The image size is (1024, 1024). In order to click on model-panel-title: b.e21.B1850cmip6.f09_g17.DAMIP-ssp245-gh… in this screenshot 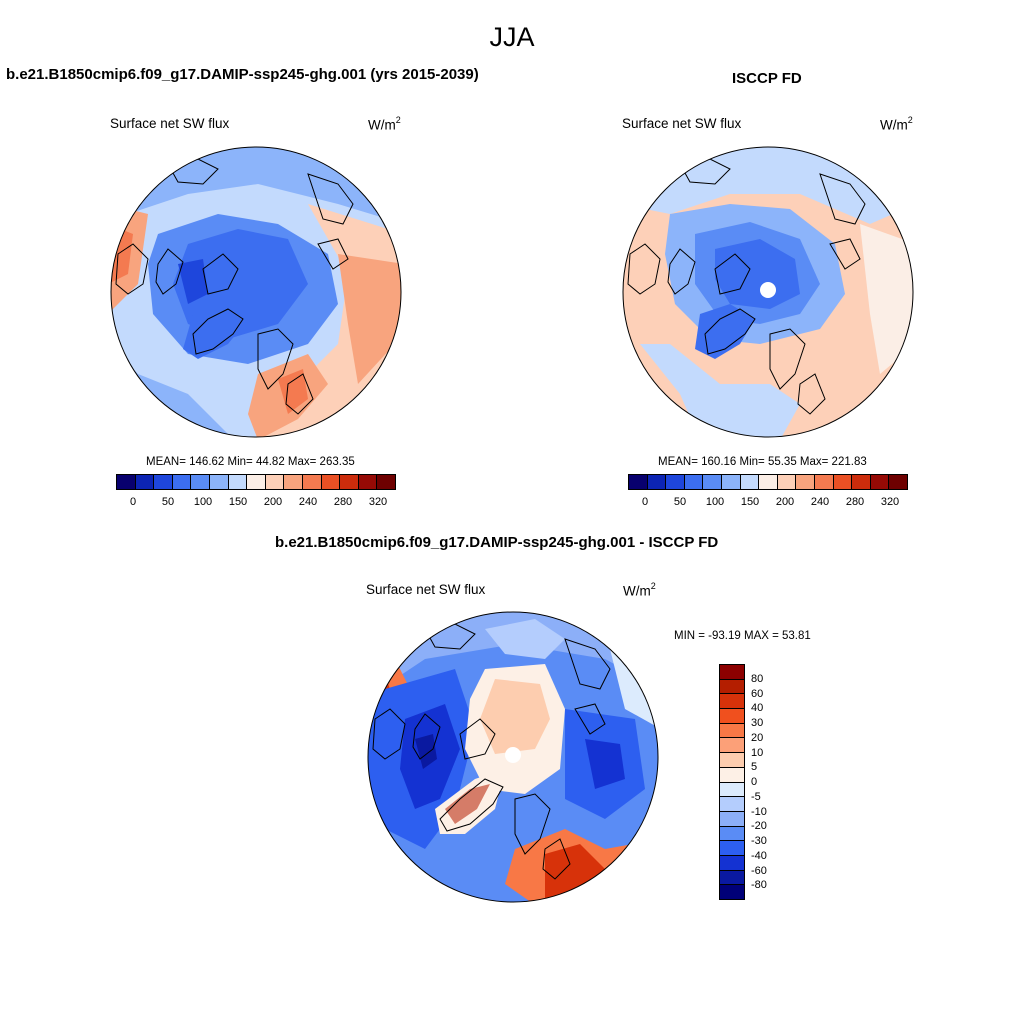, I will do `click(242, 74)`.